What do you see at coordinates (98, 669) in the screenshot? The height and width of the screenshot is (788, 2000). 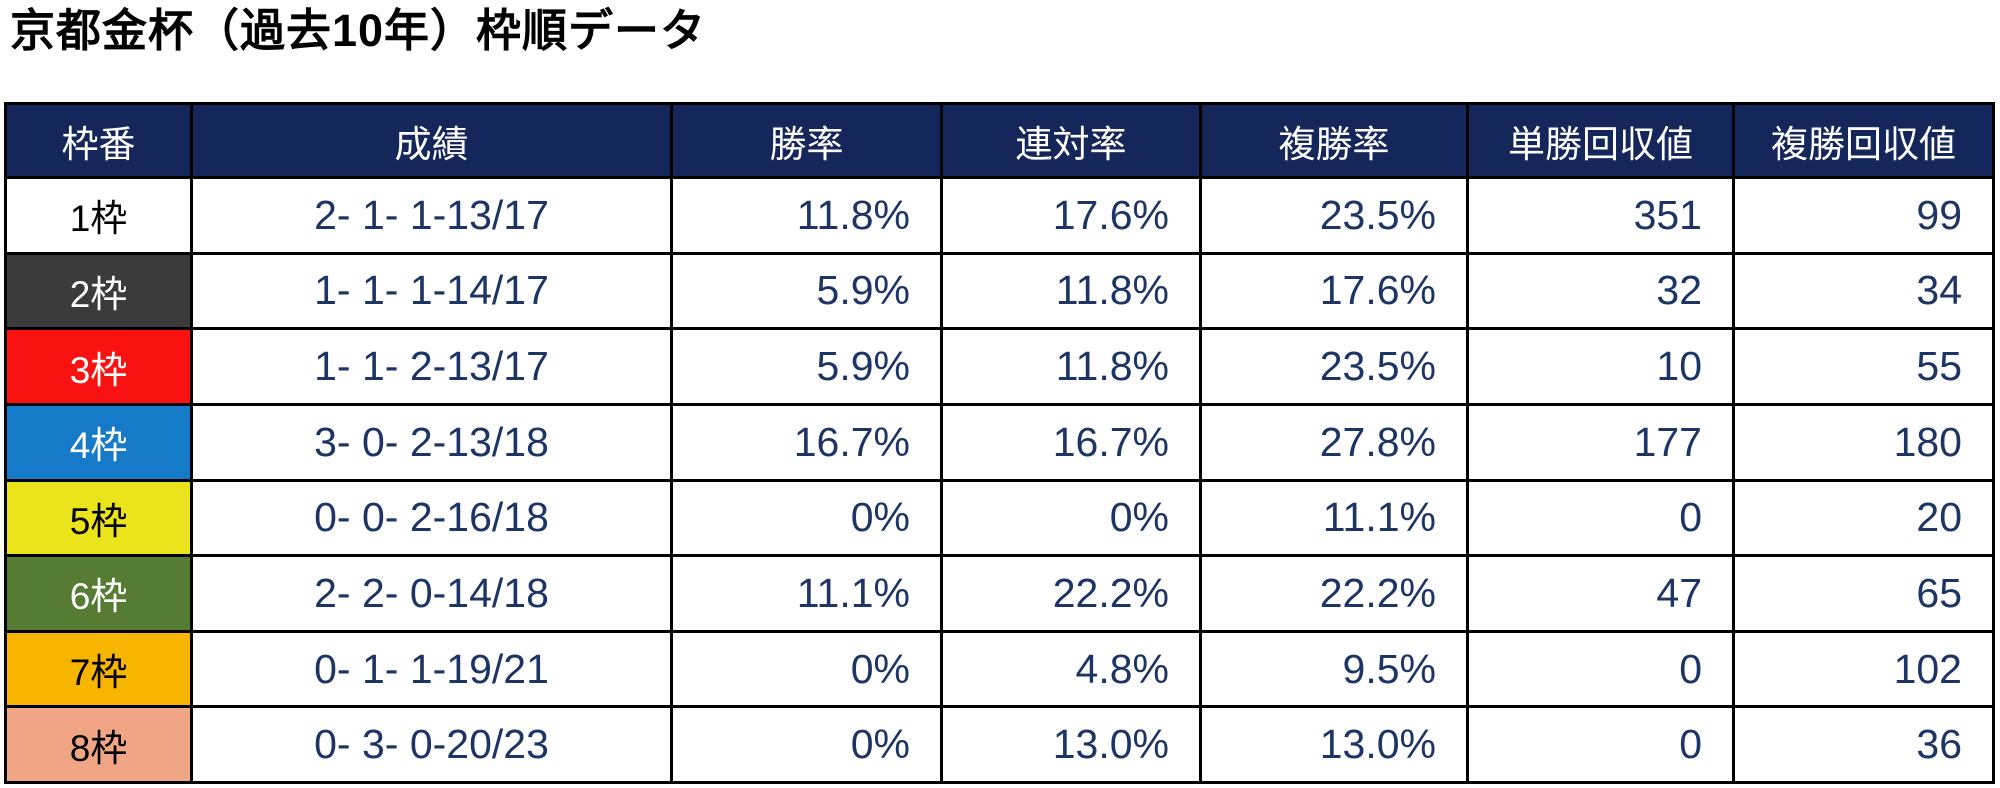 I see `waku-cell: 7枠` at bounding box center [98, 669].